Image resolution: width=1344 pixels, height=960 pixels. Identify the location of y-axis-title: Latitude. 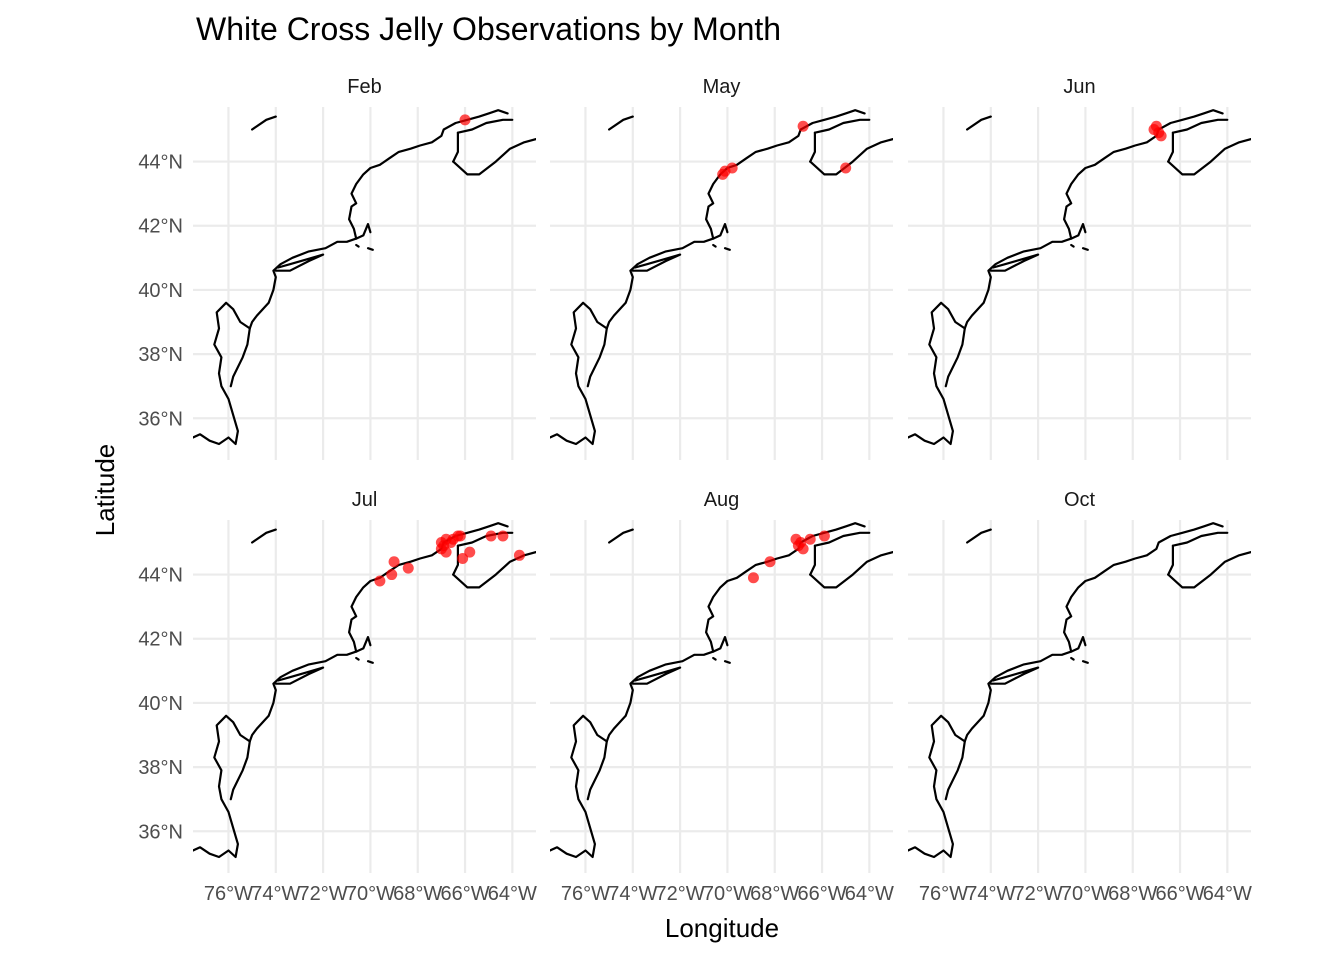
(105, 490).